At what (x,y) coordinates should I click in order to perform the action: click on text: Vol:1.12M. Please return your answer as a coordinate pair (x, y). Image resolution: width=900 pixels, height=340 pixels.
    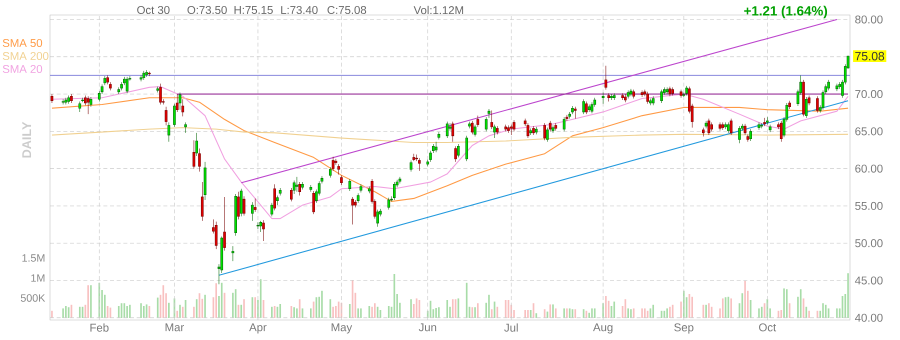
    Looking at the image, I should click on (439, 10).